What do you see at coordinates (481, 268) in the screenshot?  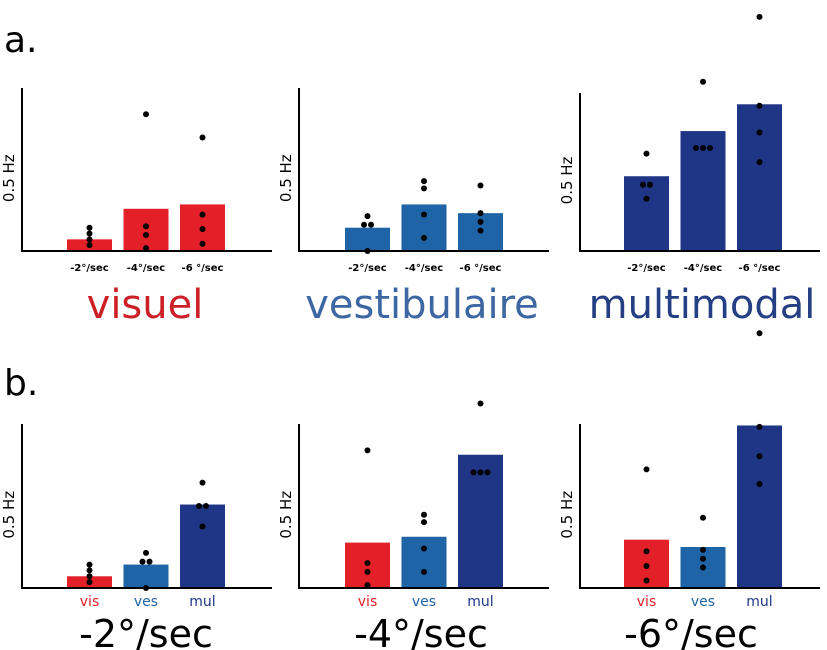 I see `tick-label: -6 °/sec` at bounding box center [481, 268].